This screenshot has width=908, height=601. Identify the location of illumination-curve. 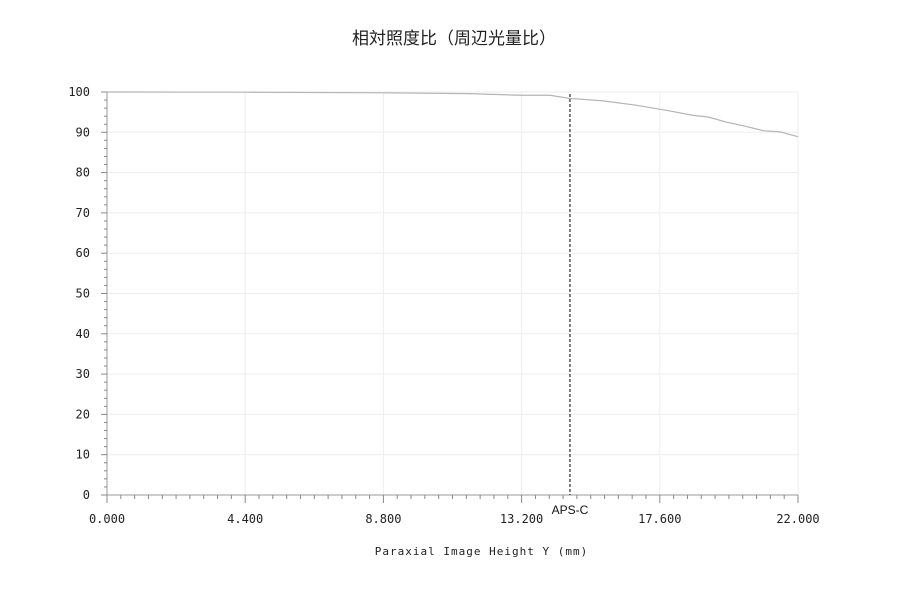
(452, 114).